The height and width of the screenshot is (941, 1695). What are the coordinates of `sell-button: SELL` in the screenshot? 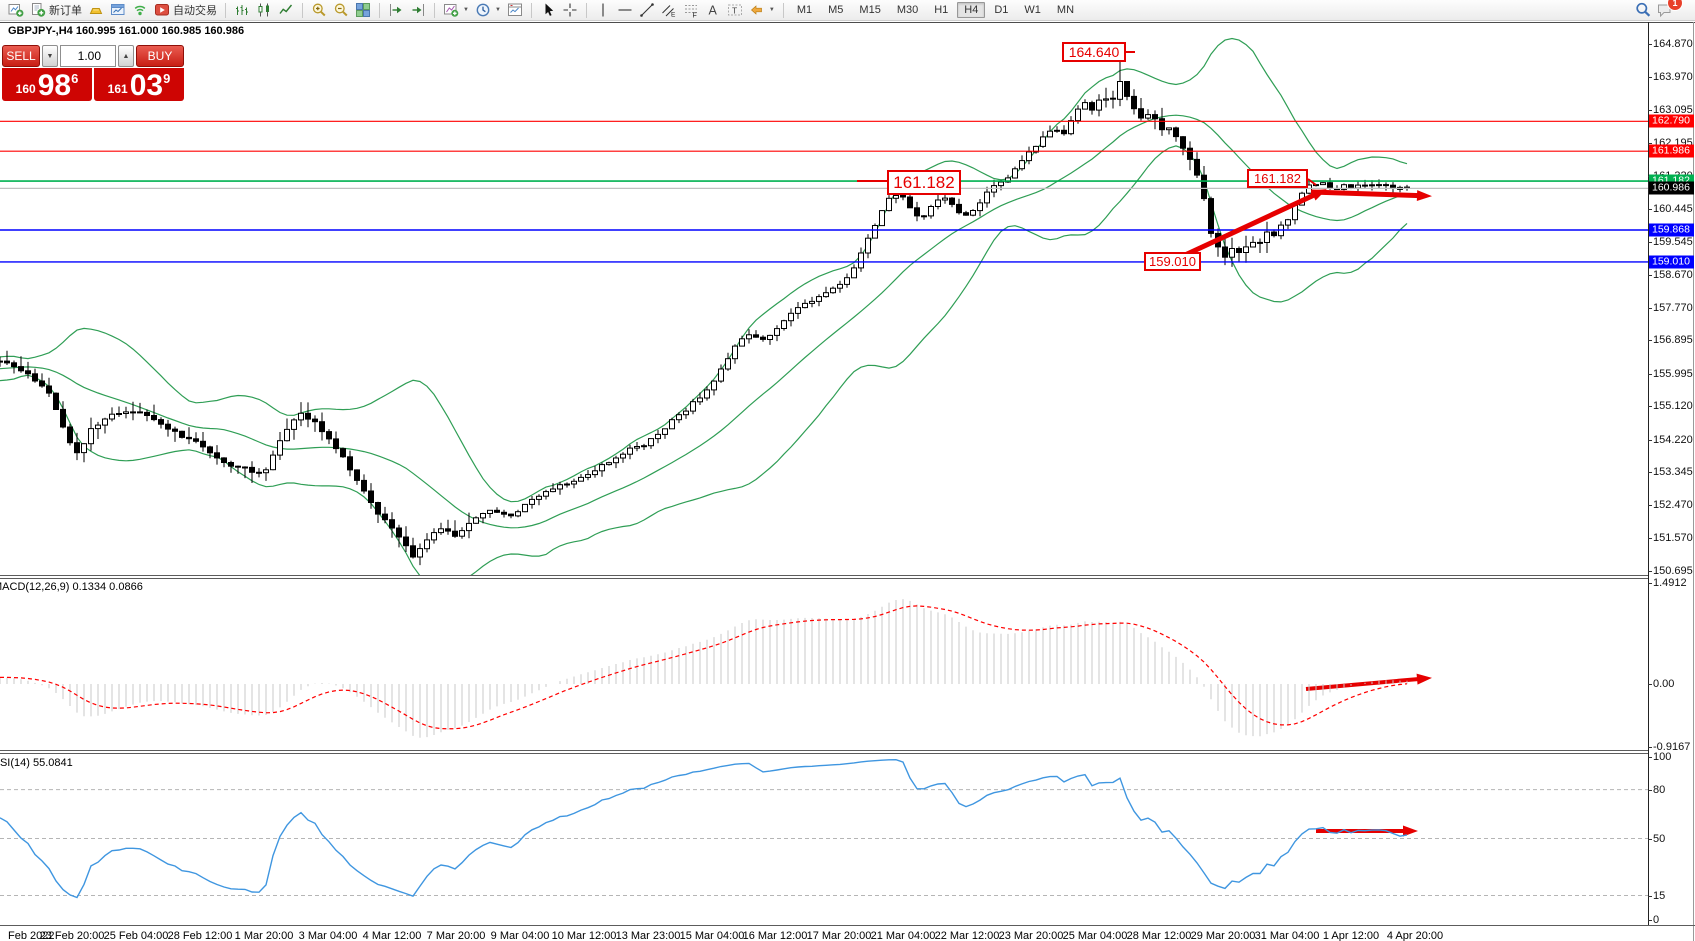 It's located at (21, 56).